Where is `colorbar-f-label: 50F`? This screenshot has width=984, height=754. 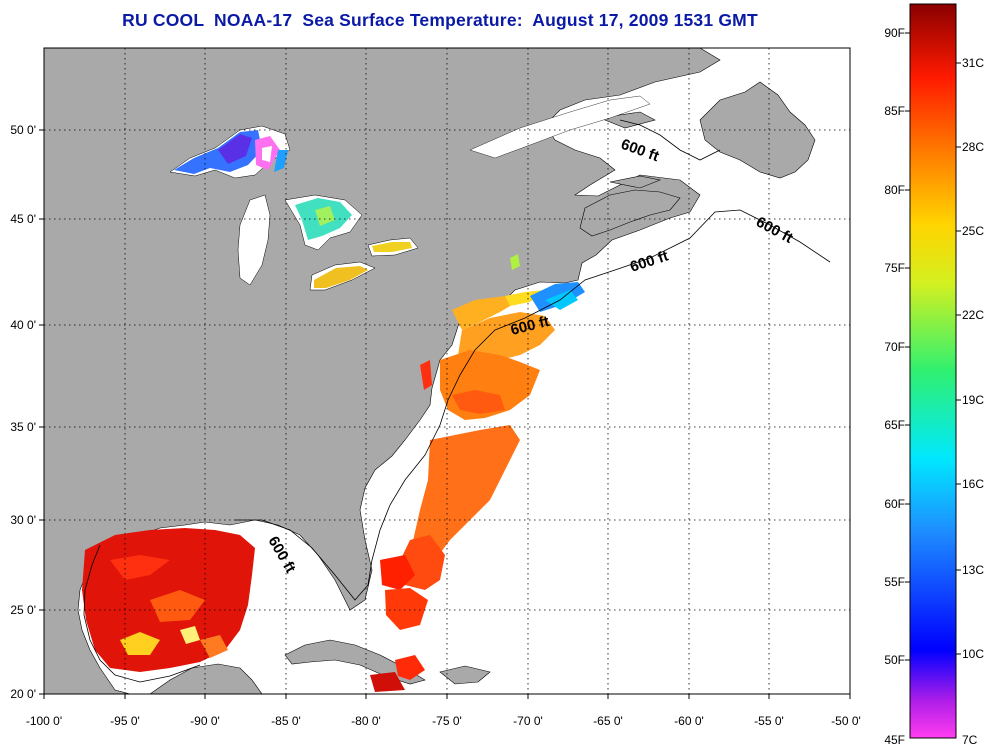
colorbar-f-label: 50F is located at coordinates (894, 660).